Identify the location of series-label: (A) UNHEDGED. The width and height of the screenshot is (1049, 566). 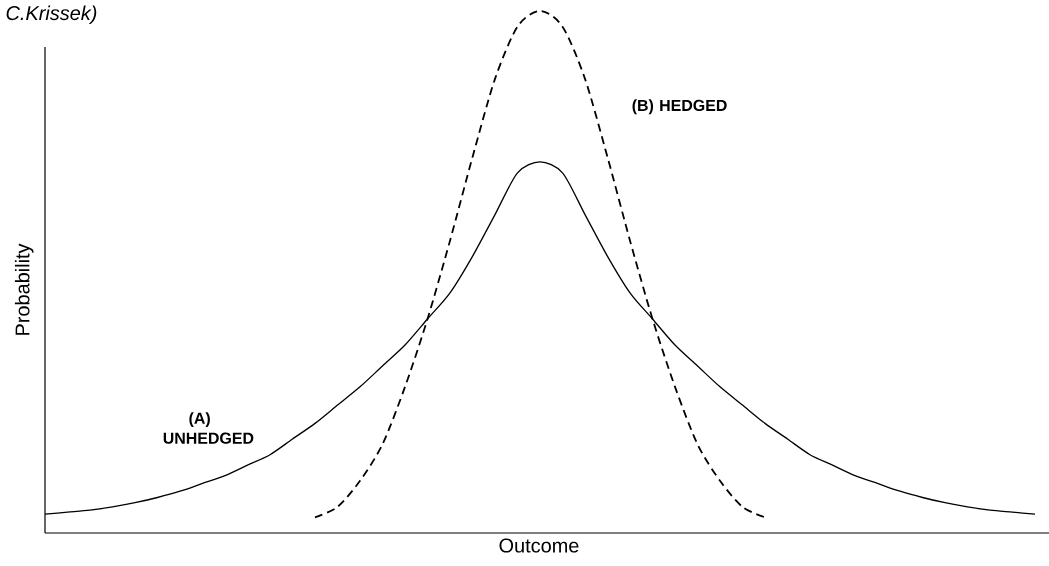
(208, 428).